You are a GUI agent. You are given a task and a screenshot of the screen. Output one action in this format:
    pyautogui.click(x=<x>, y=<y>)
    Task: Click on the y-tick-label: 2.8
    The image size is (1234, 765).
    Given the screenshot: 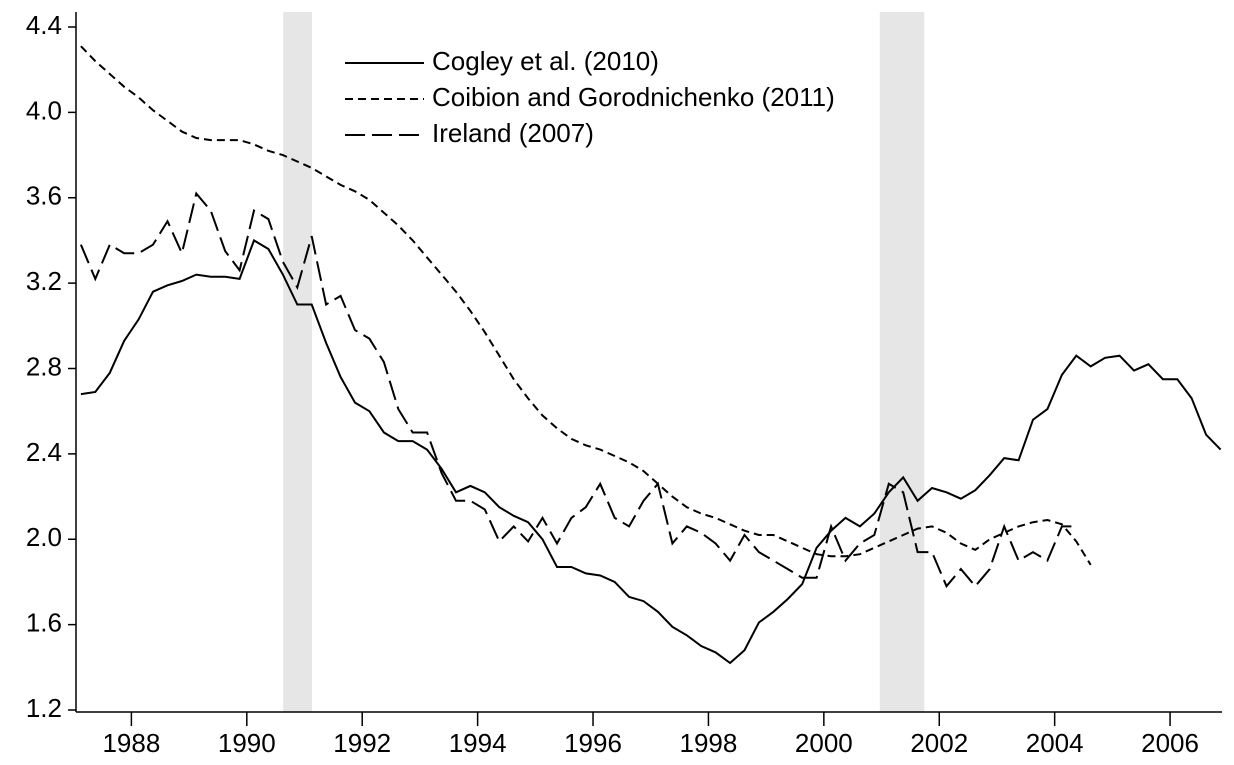 What is the action you would take?
    pyautogui.click(x=44, y=366)
    